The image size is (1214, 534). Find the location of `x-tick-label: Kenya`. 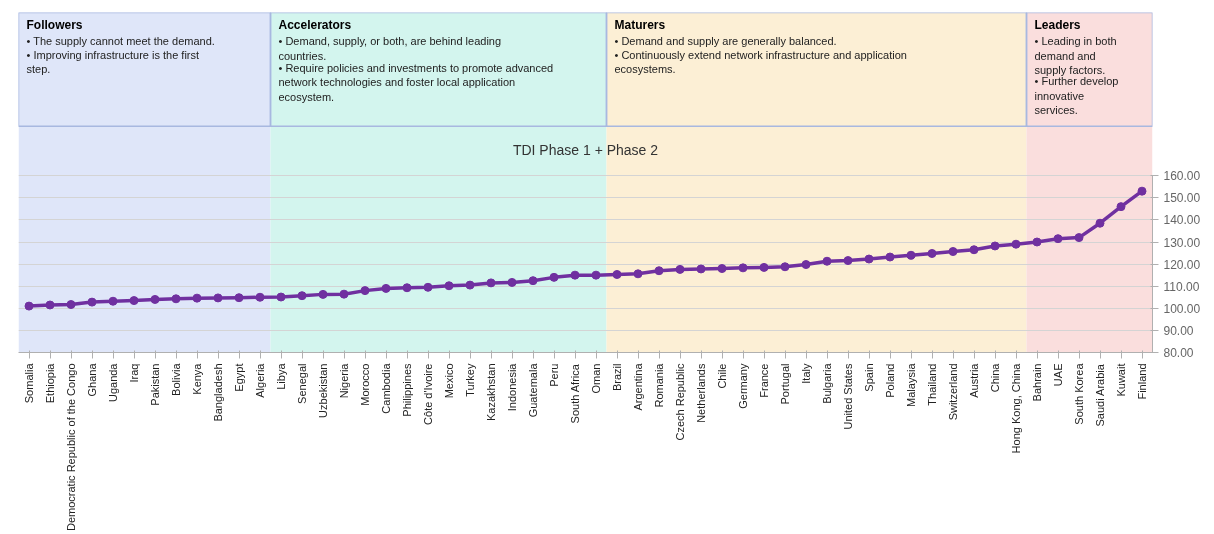

x-tick-label: Kenya is located at coordinates (197, 378).